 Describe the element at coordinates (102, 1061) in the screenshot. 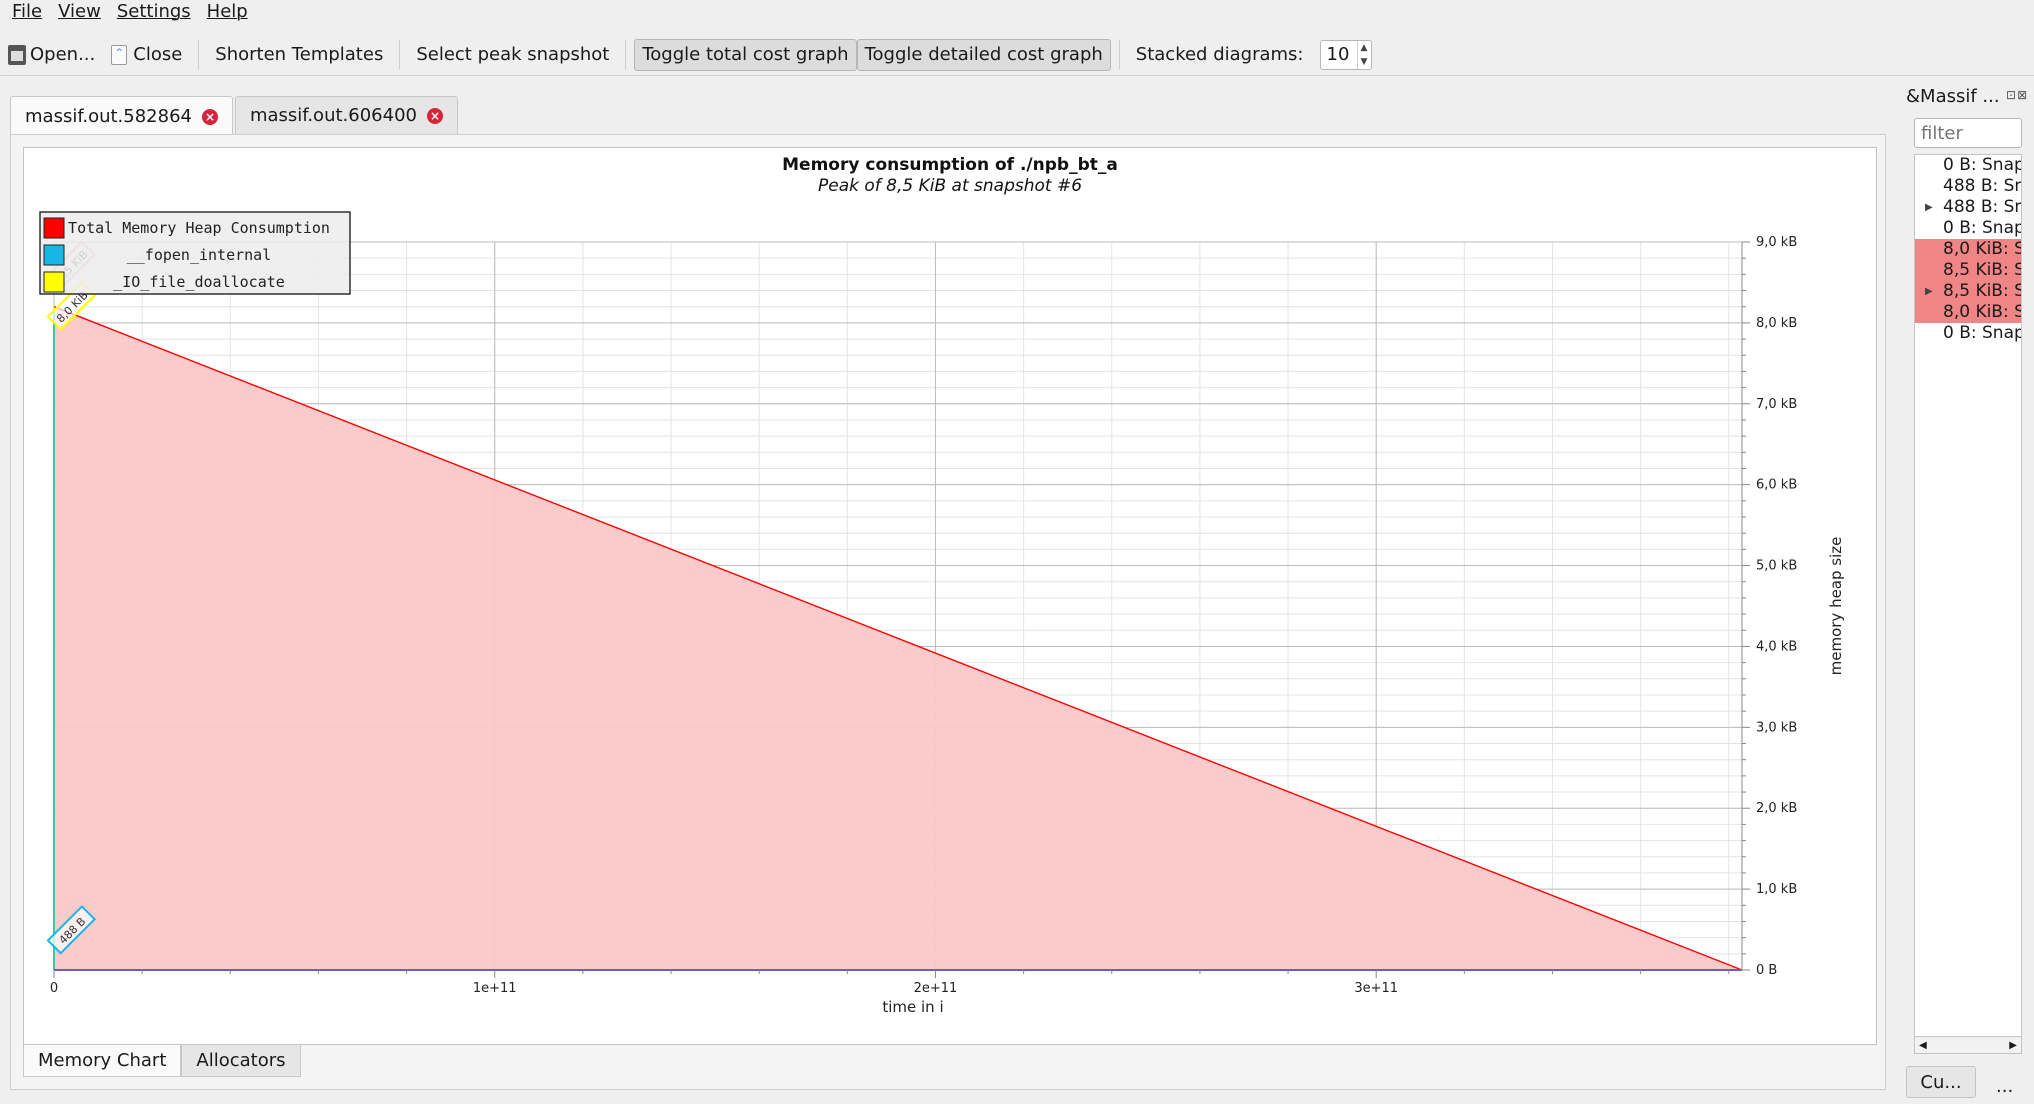

I see `tab-memory-chart: Memory Chart` at that location.